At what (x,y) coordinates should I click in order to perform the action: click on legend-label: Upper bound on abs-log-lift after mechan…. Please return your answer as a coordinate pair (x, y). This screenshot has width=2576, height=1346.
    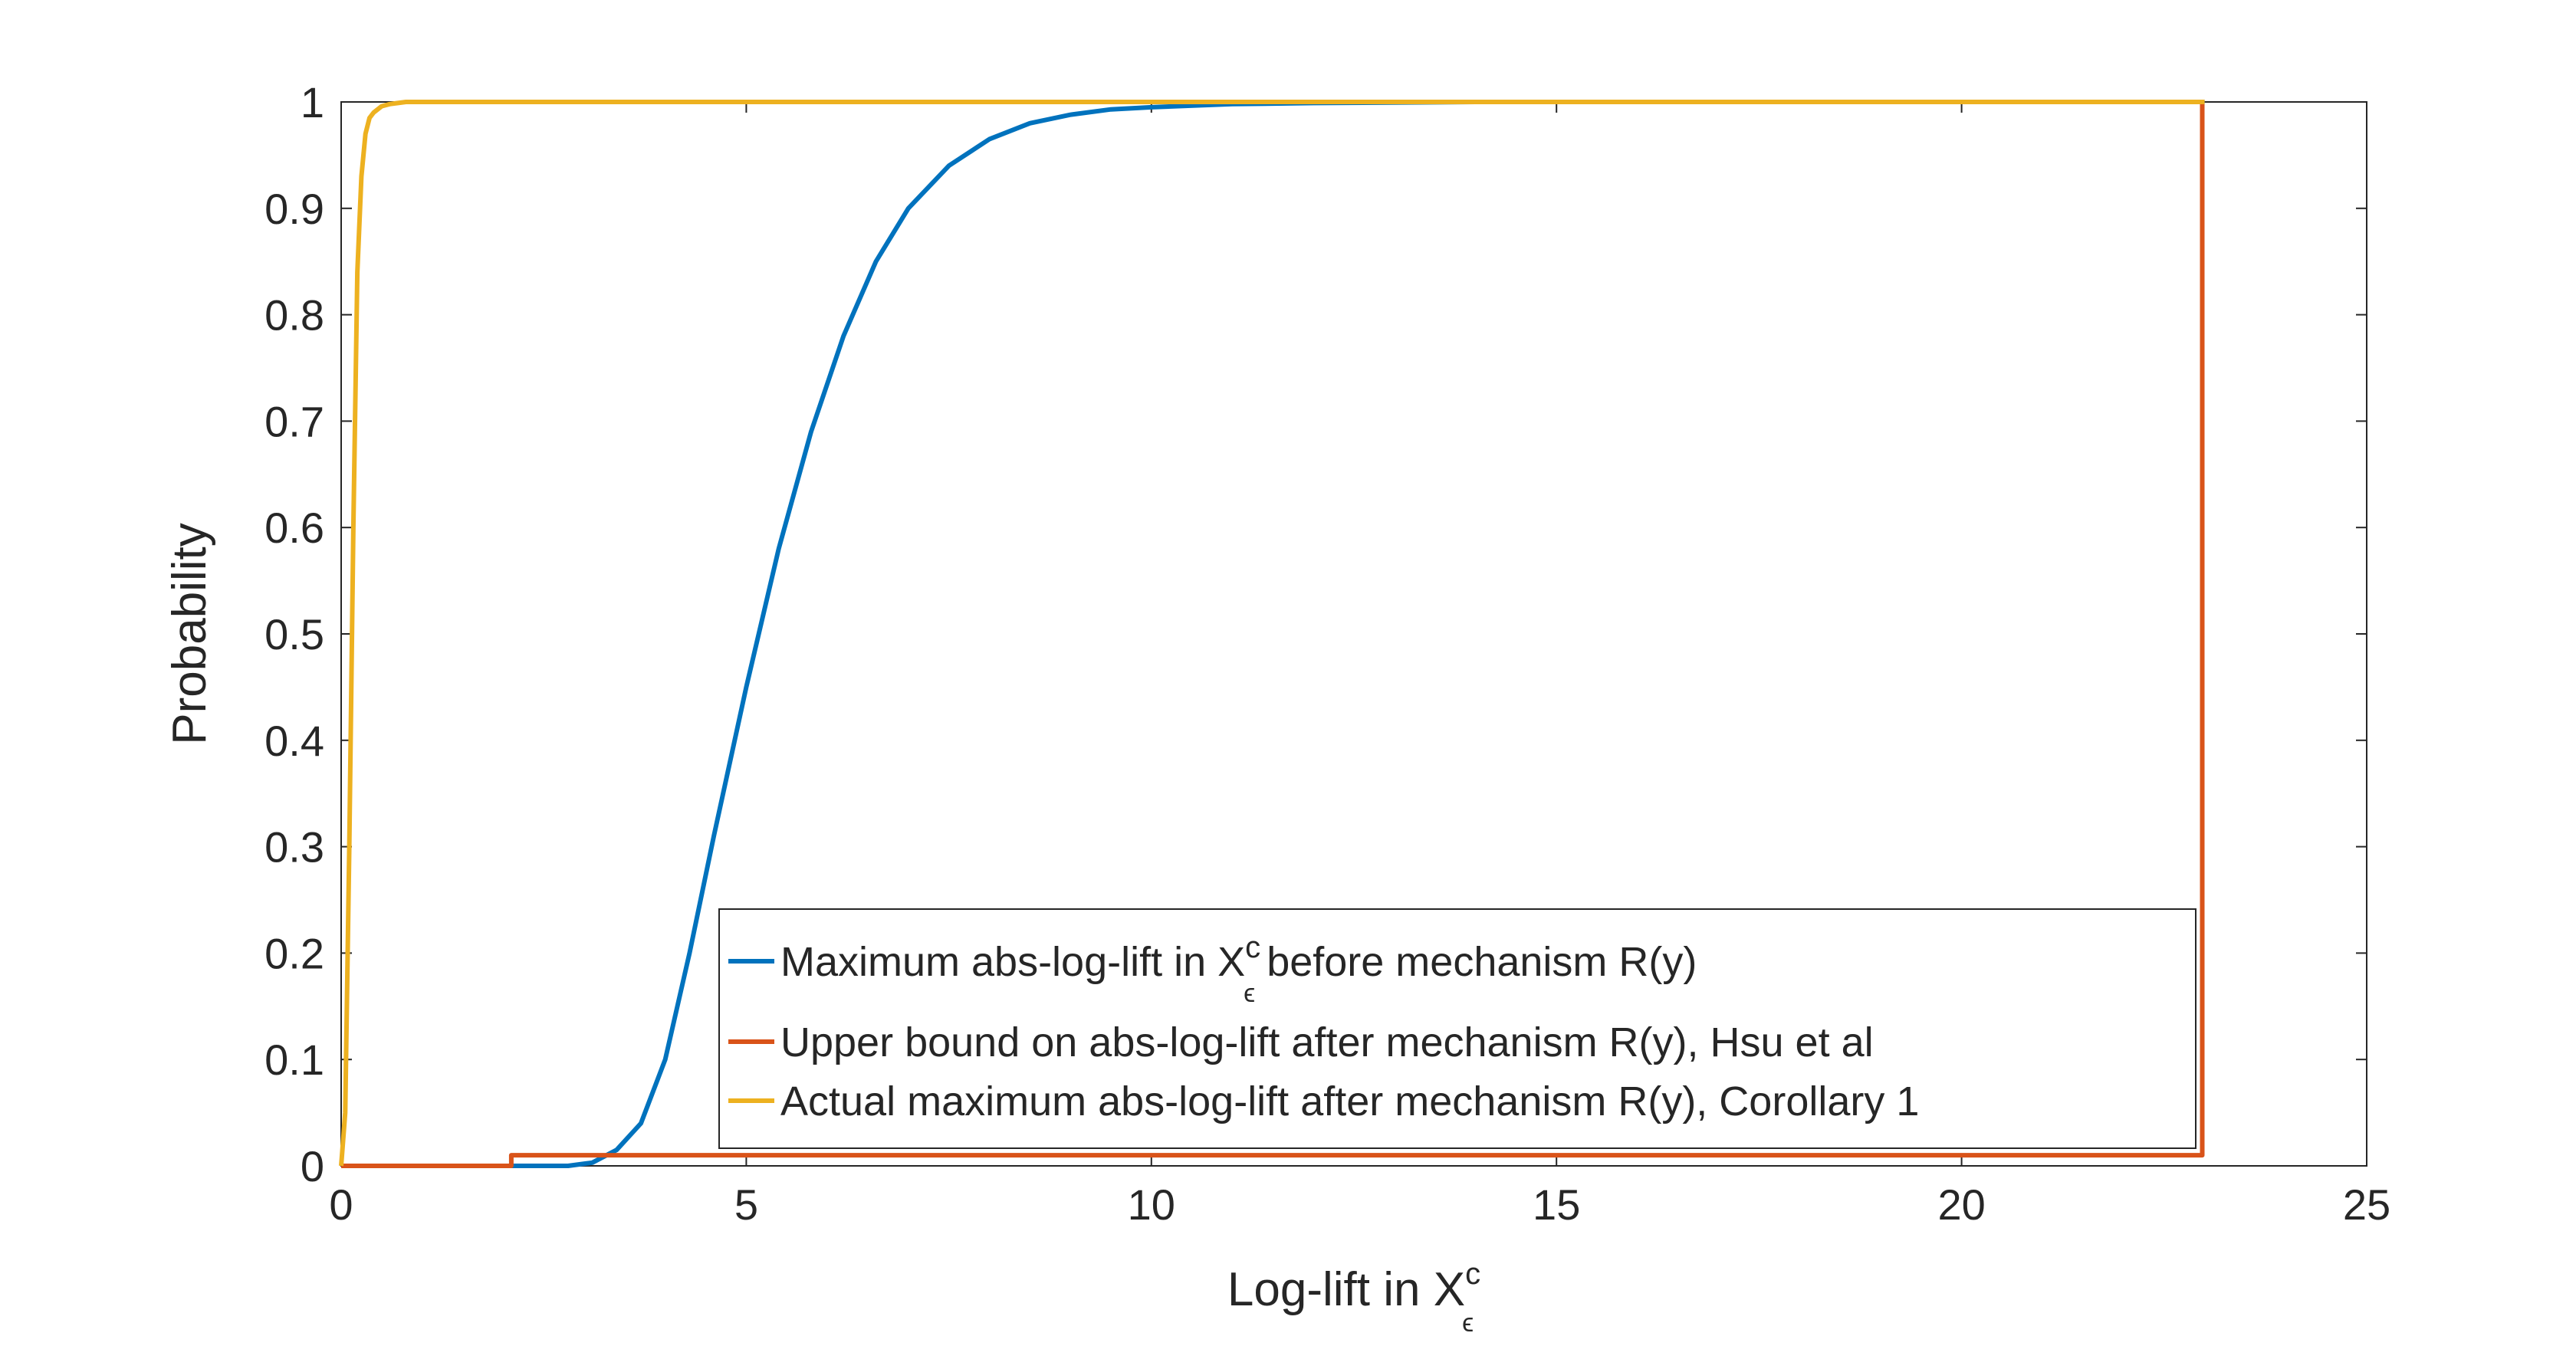
    Looking at the image, I should click on (1327, 1042).